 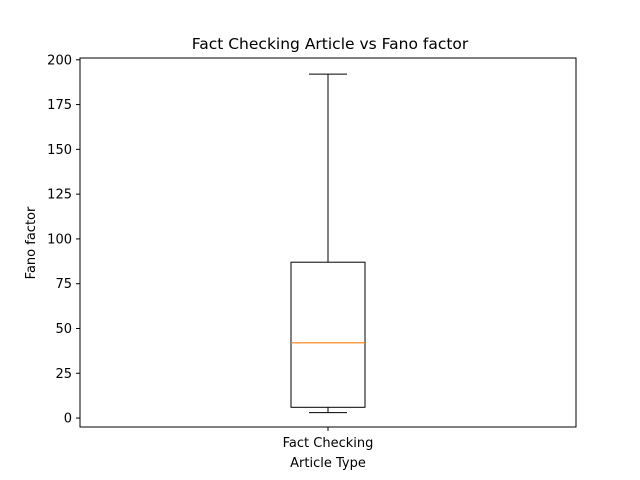 What do you see at coordinates (59, 105) in the screenshot?
I see `y-tick-label: 175` at bounding box center [59, 105].